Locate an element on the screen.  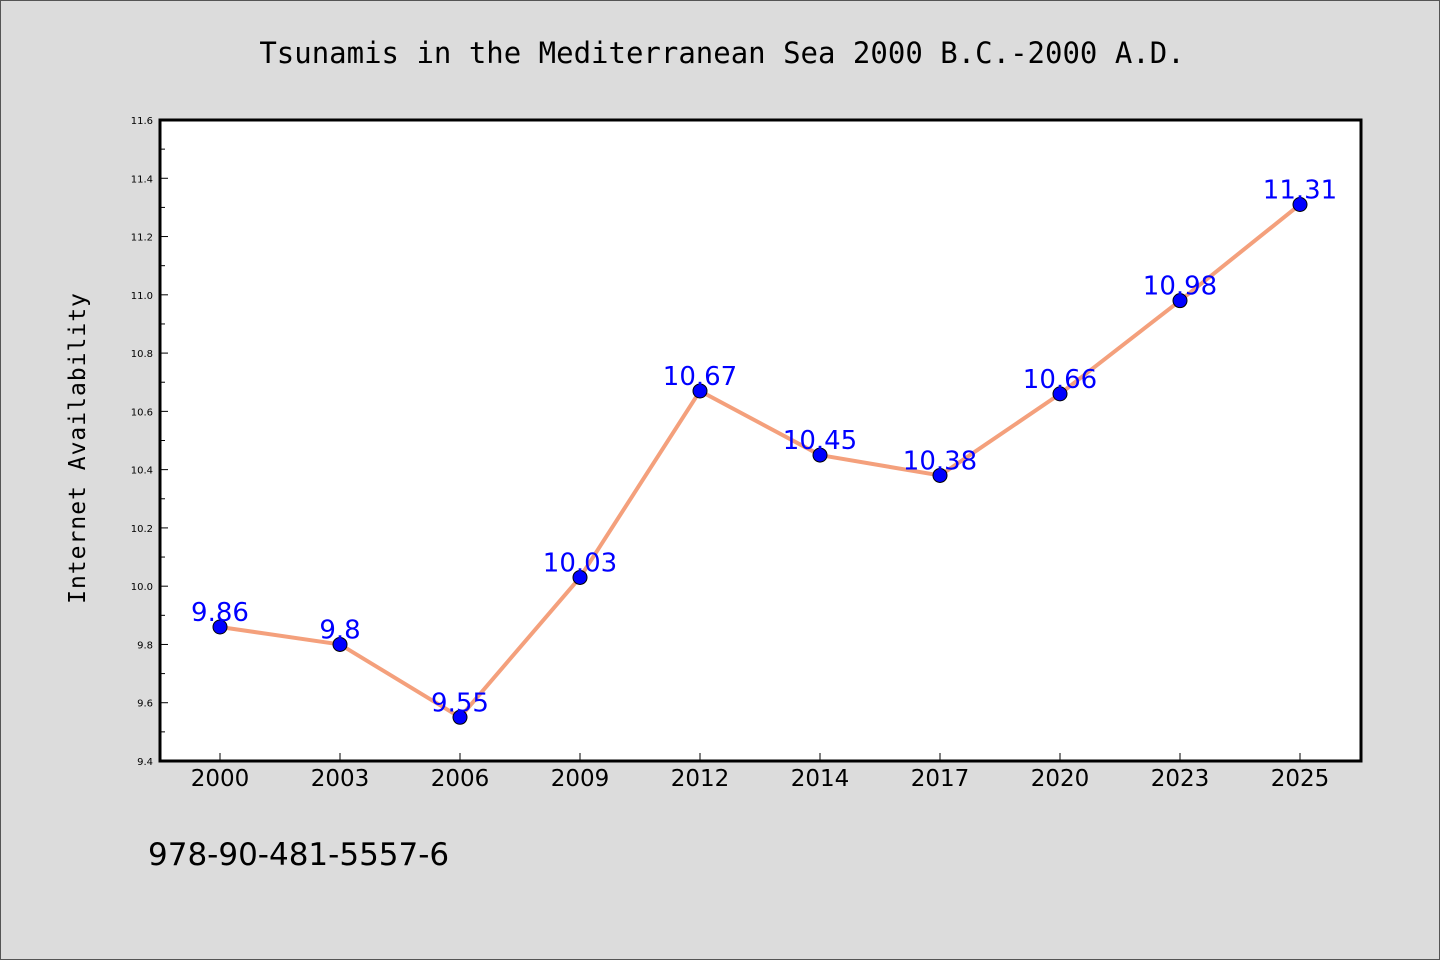
data-label: 10.98 is located at coordinates (1180, 287).